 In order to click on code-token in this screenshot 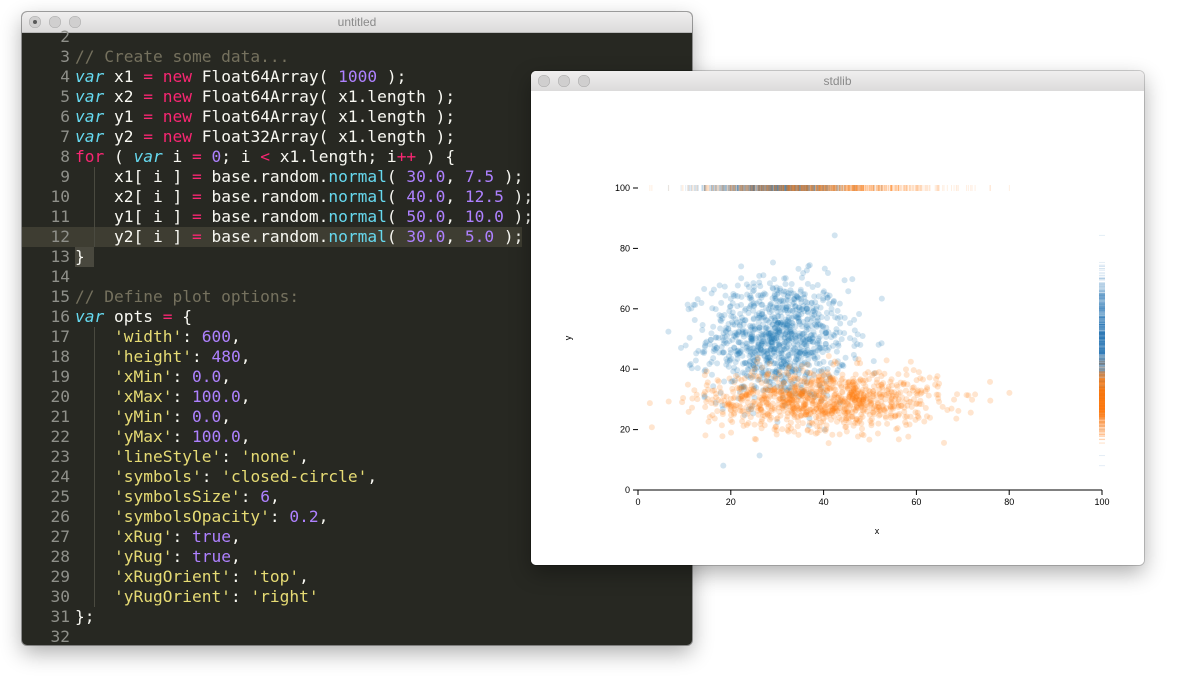, I will do `click(94, 456)`.